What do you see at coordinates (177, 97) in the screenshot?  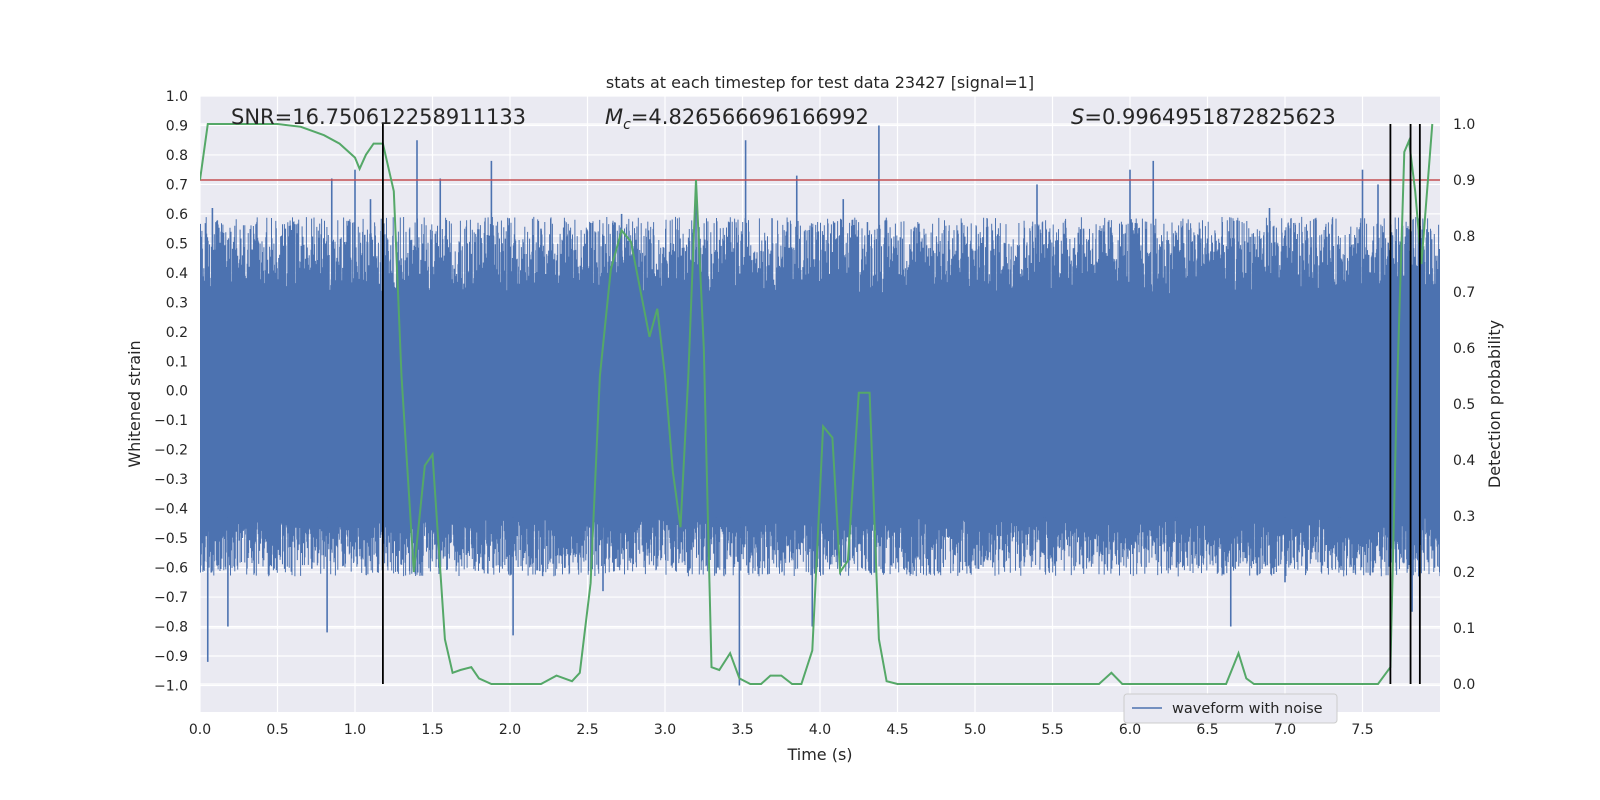 I see `y-tick-label-left: 1.0` at bounding box center [177, 97].